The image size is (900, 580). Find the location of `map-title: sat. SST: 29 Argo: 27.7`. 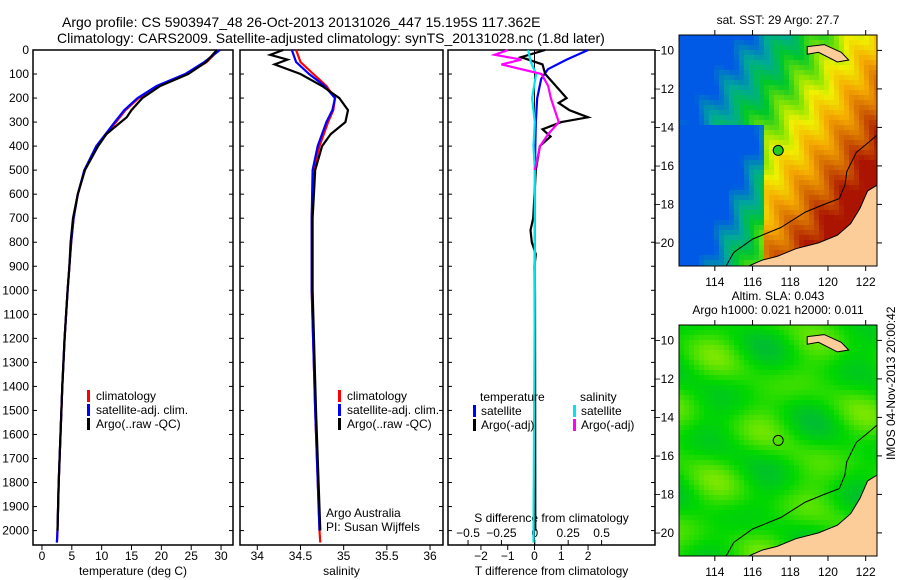

map-title: sat. SST: 29 Argo: 27.7 is located at coordinates (778, 20).